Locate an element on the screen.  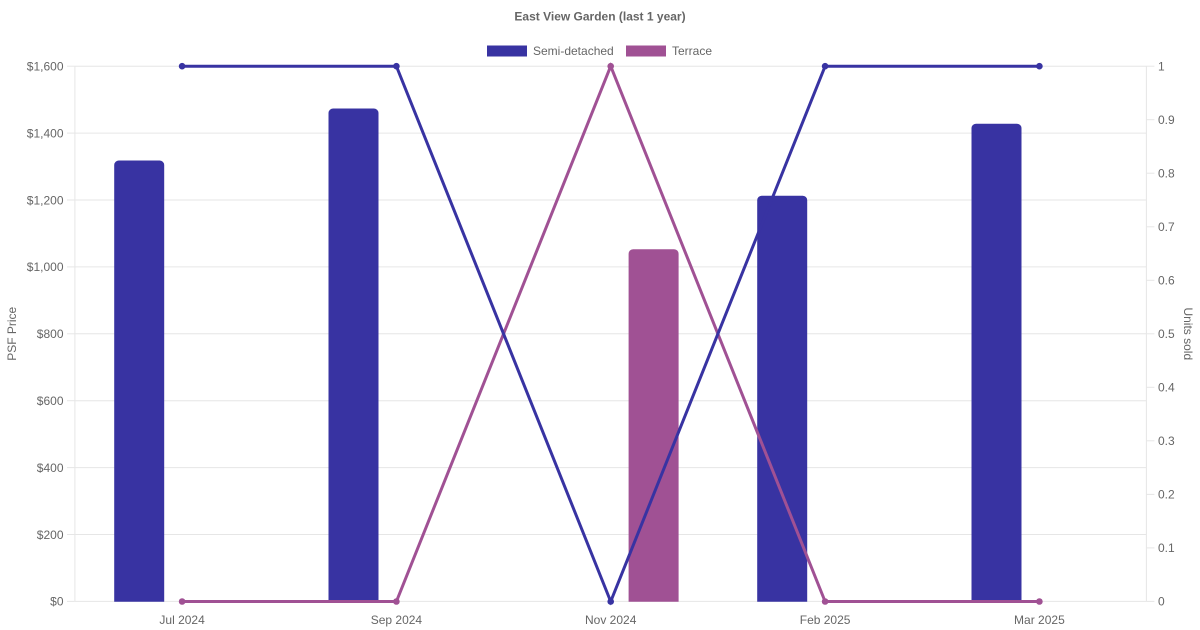
svg-text: 0.4 is located at coordinates (1166, 388).